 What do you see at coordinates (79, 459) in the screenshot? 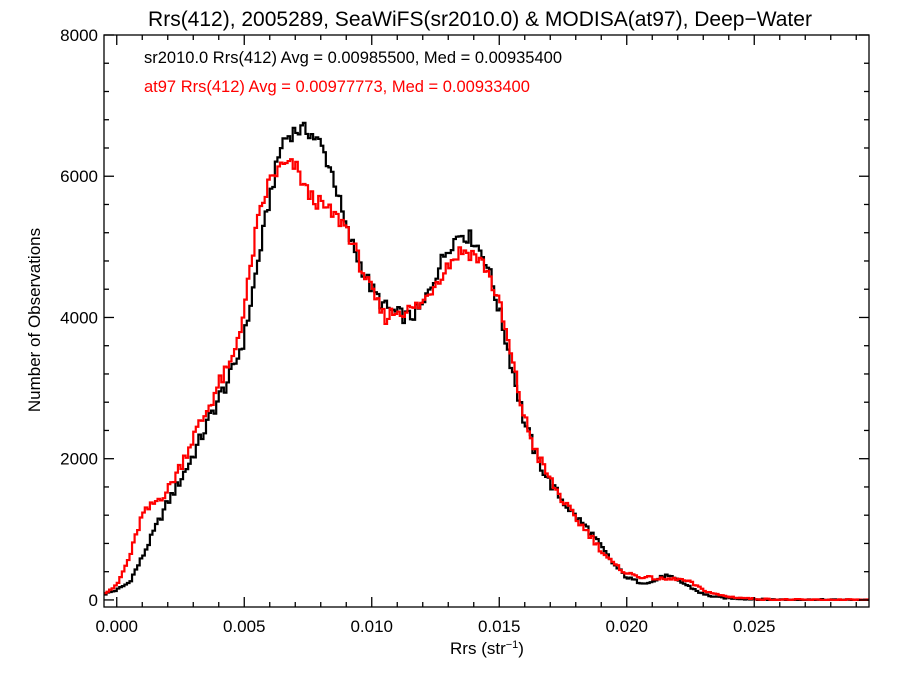
I see `y-tick-label: 2000` at bounding box center [79, 459].